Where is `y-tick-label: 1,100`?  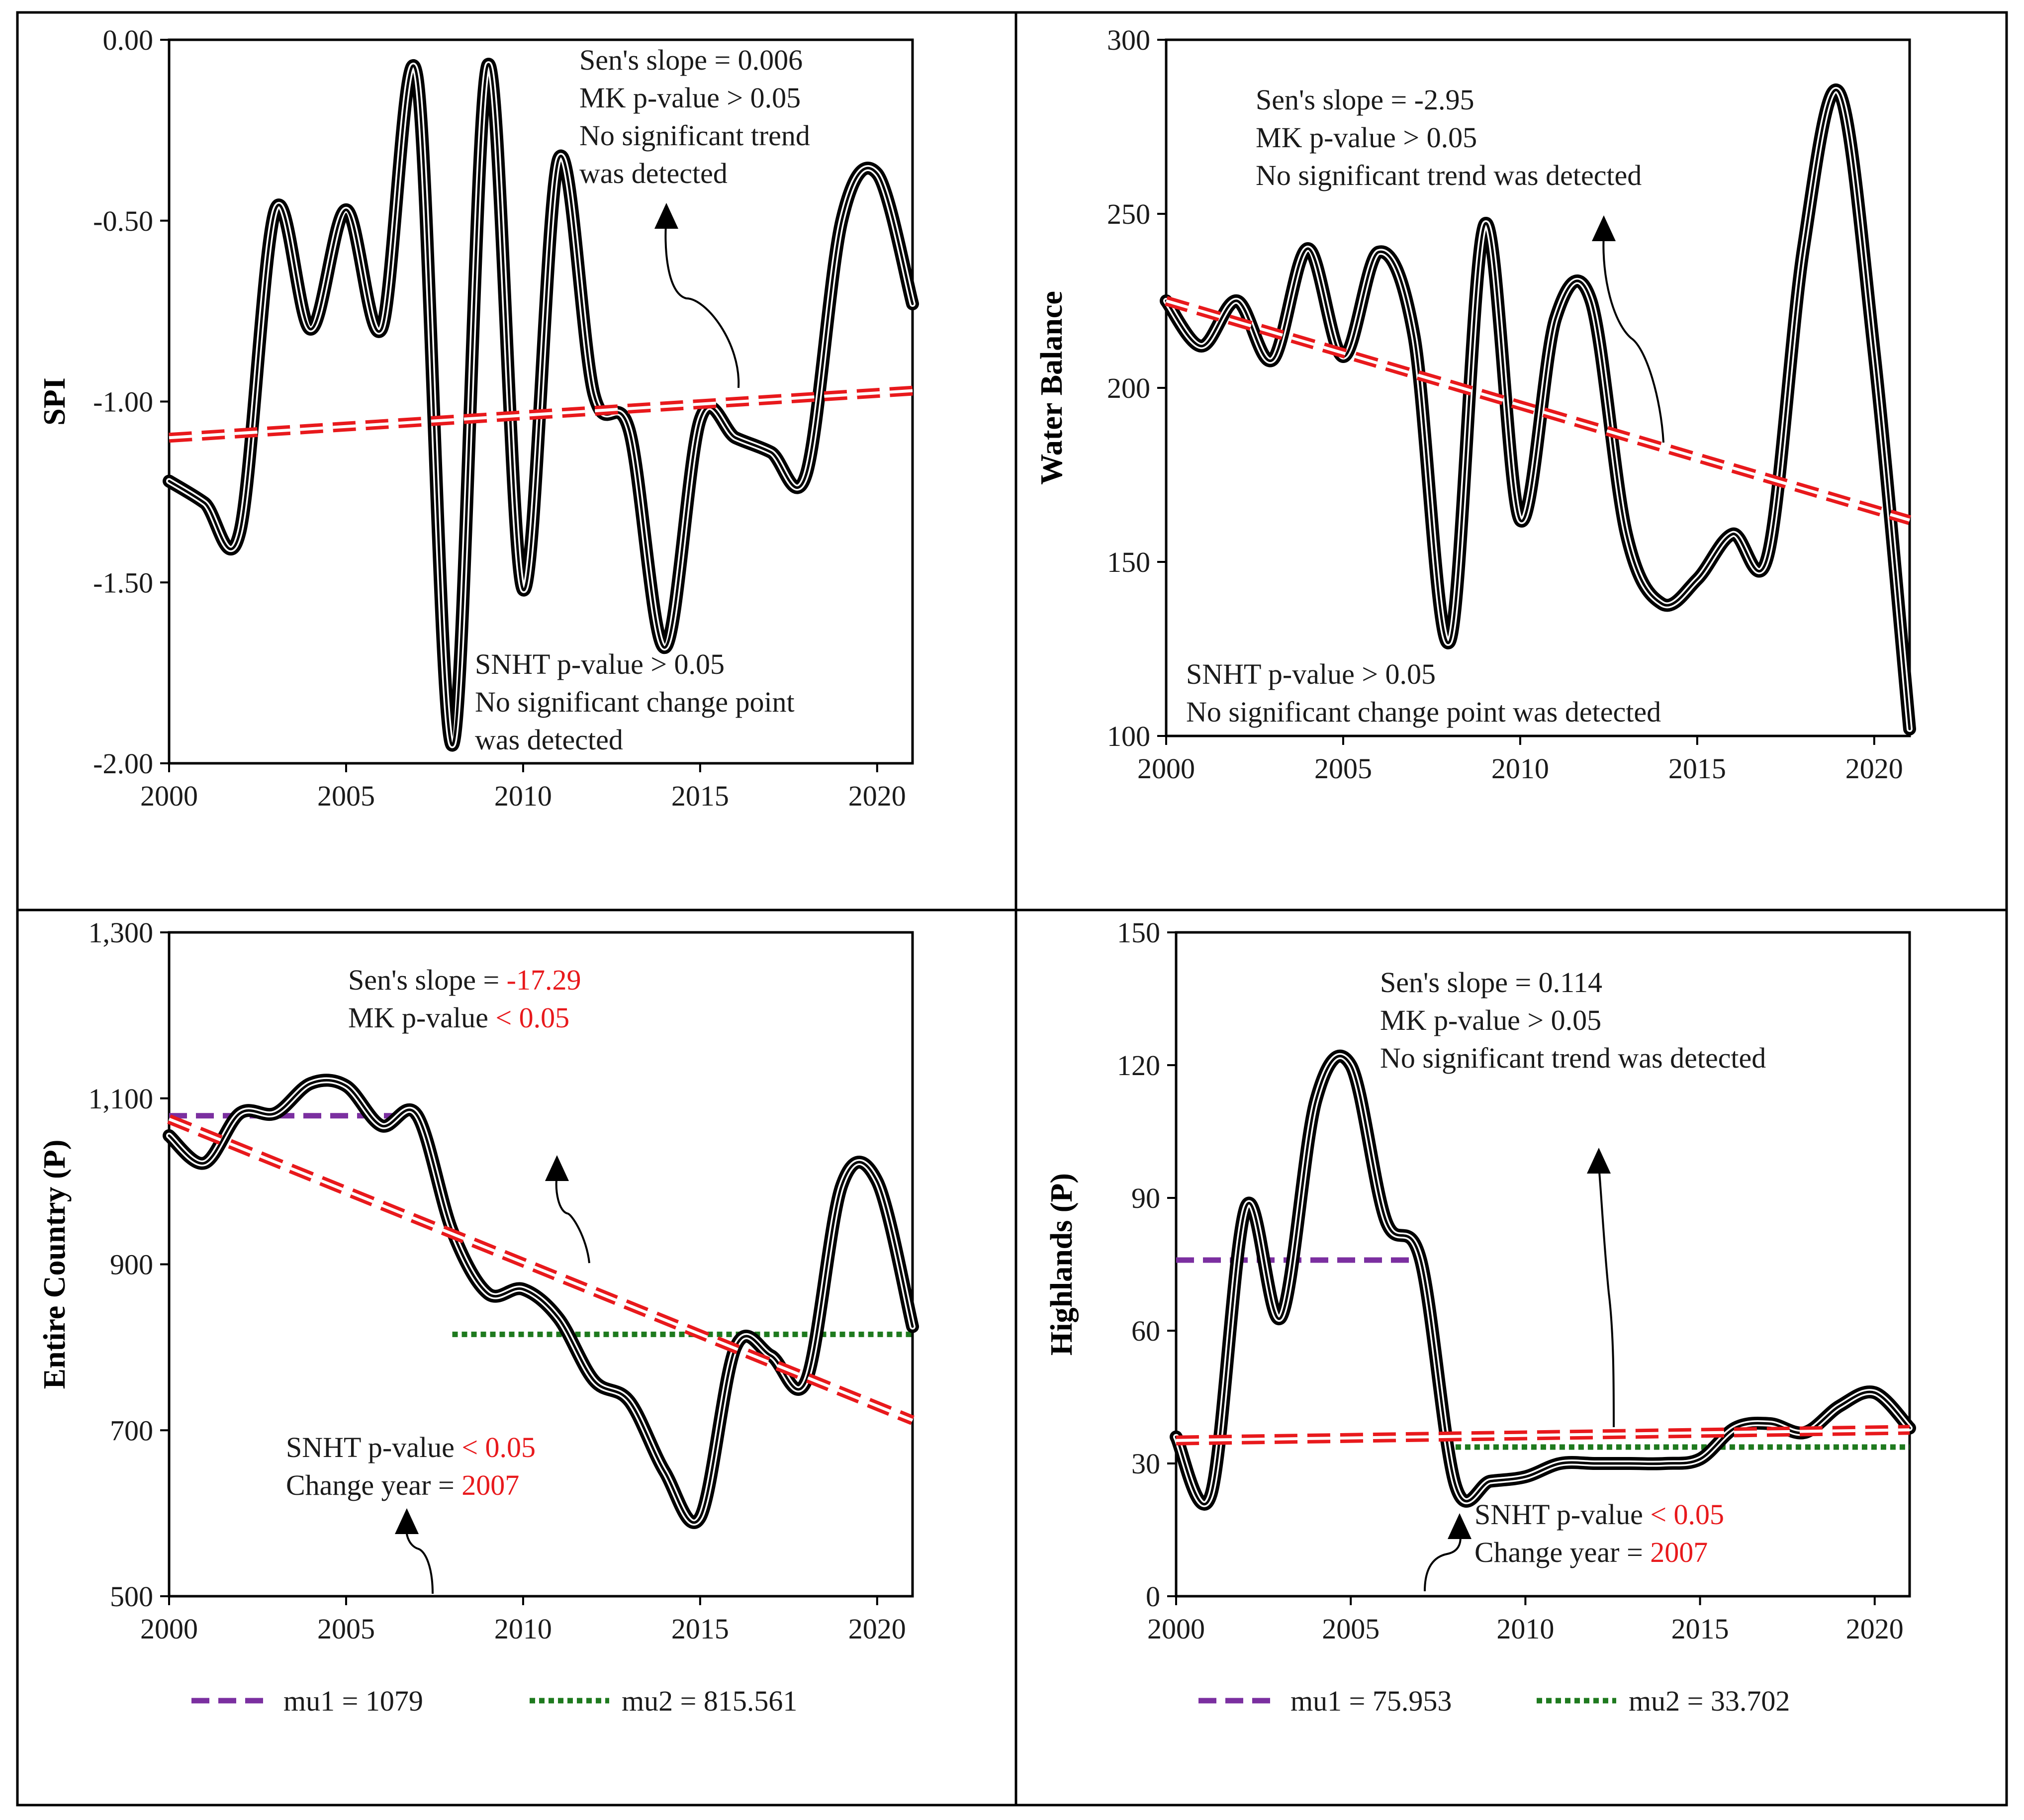 y-tick-label: 1,100 is located at coordinates (121, 1099).